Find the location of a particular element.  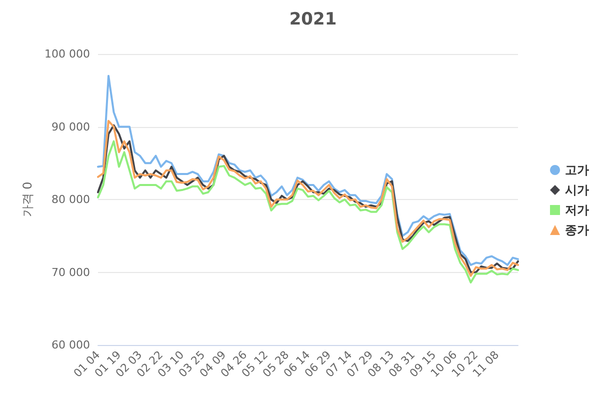

legend-label: 저가 is located at coordinates (577, 210).